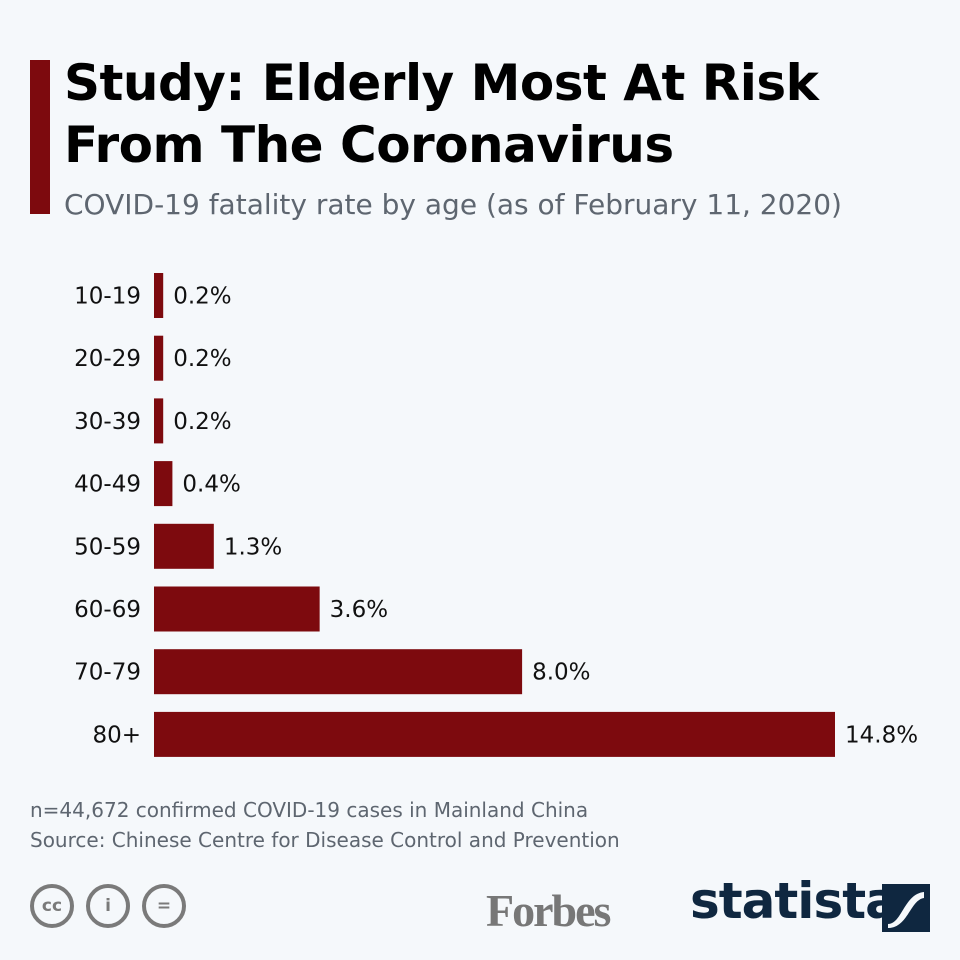  Describe the element at coordinates (107, 673) in the screenshot. I see `category-label: 70-79` at that location.